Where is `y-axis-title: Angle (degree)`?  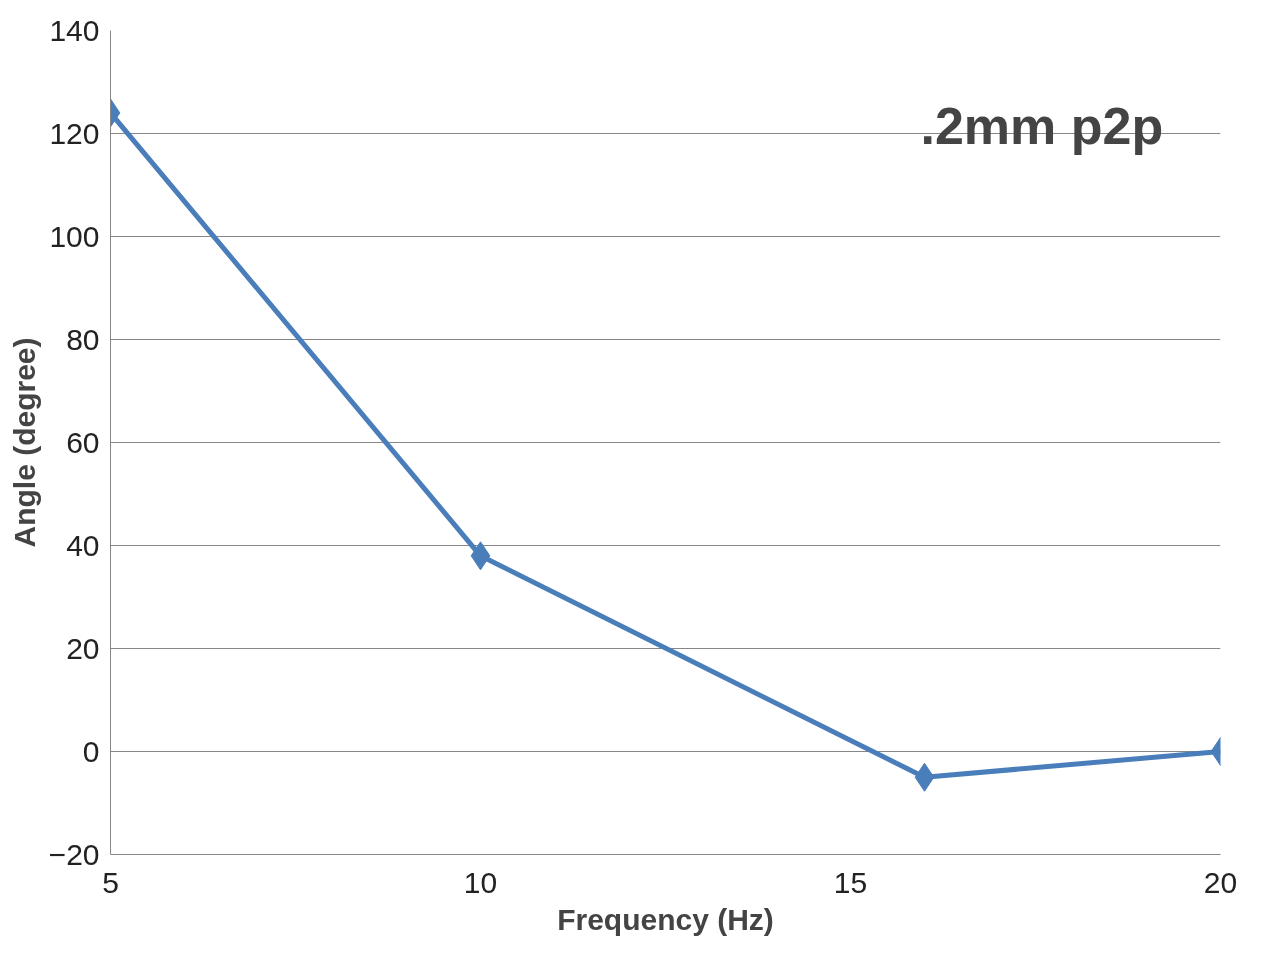 y-axis-title: Angle (degree) is located at coordinates (24, 442).